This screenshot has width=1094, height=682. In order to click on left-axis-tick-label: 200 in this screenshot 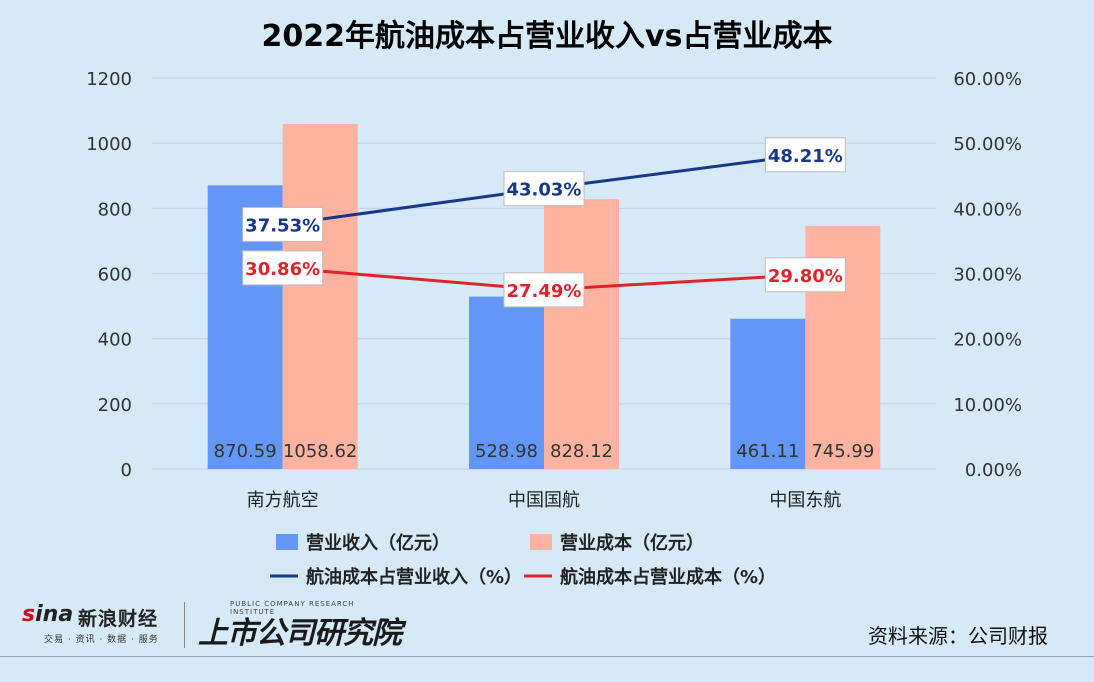, I will do `click(115, 405)`.